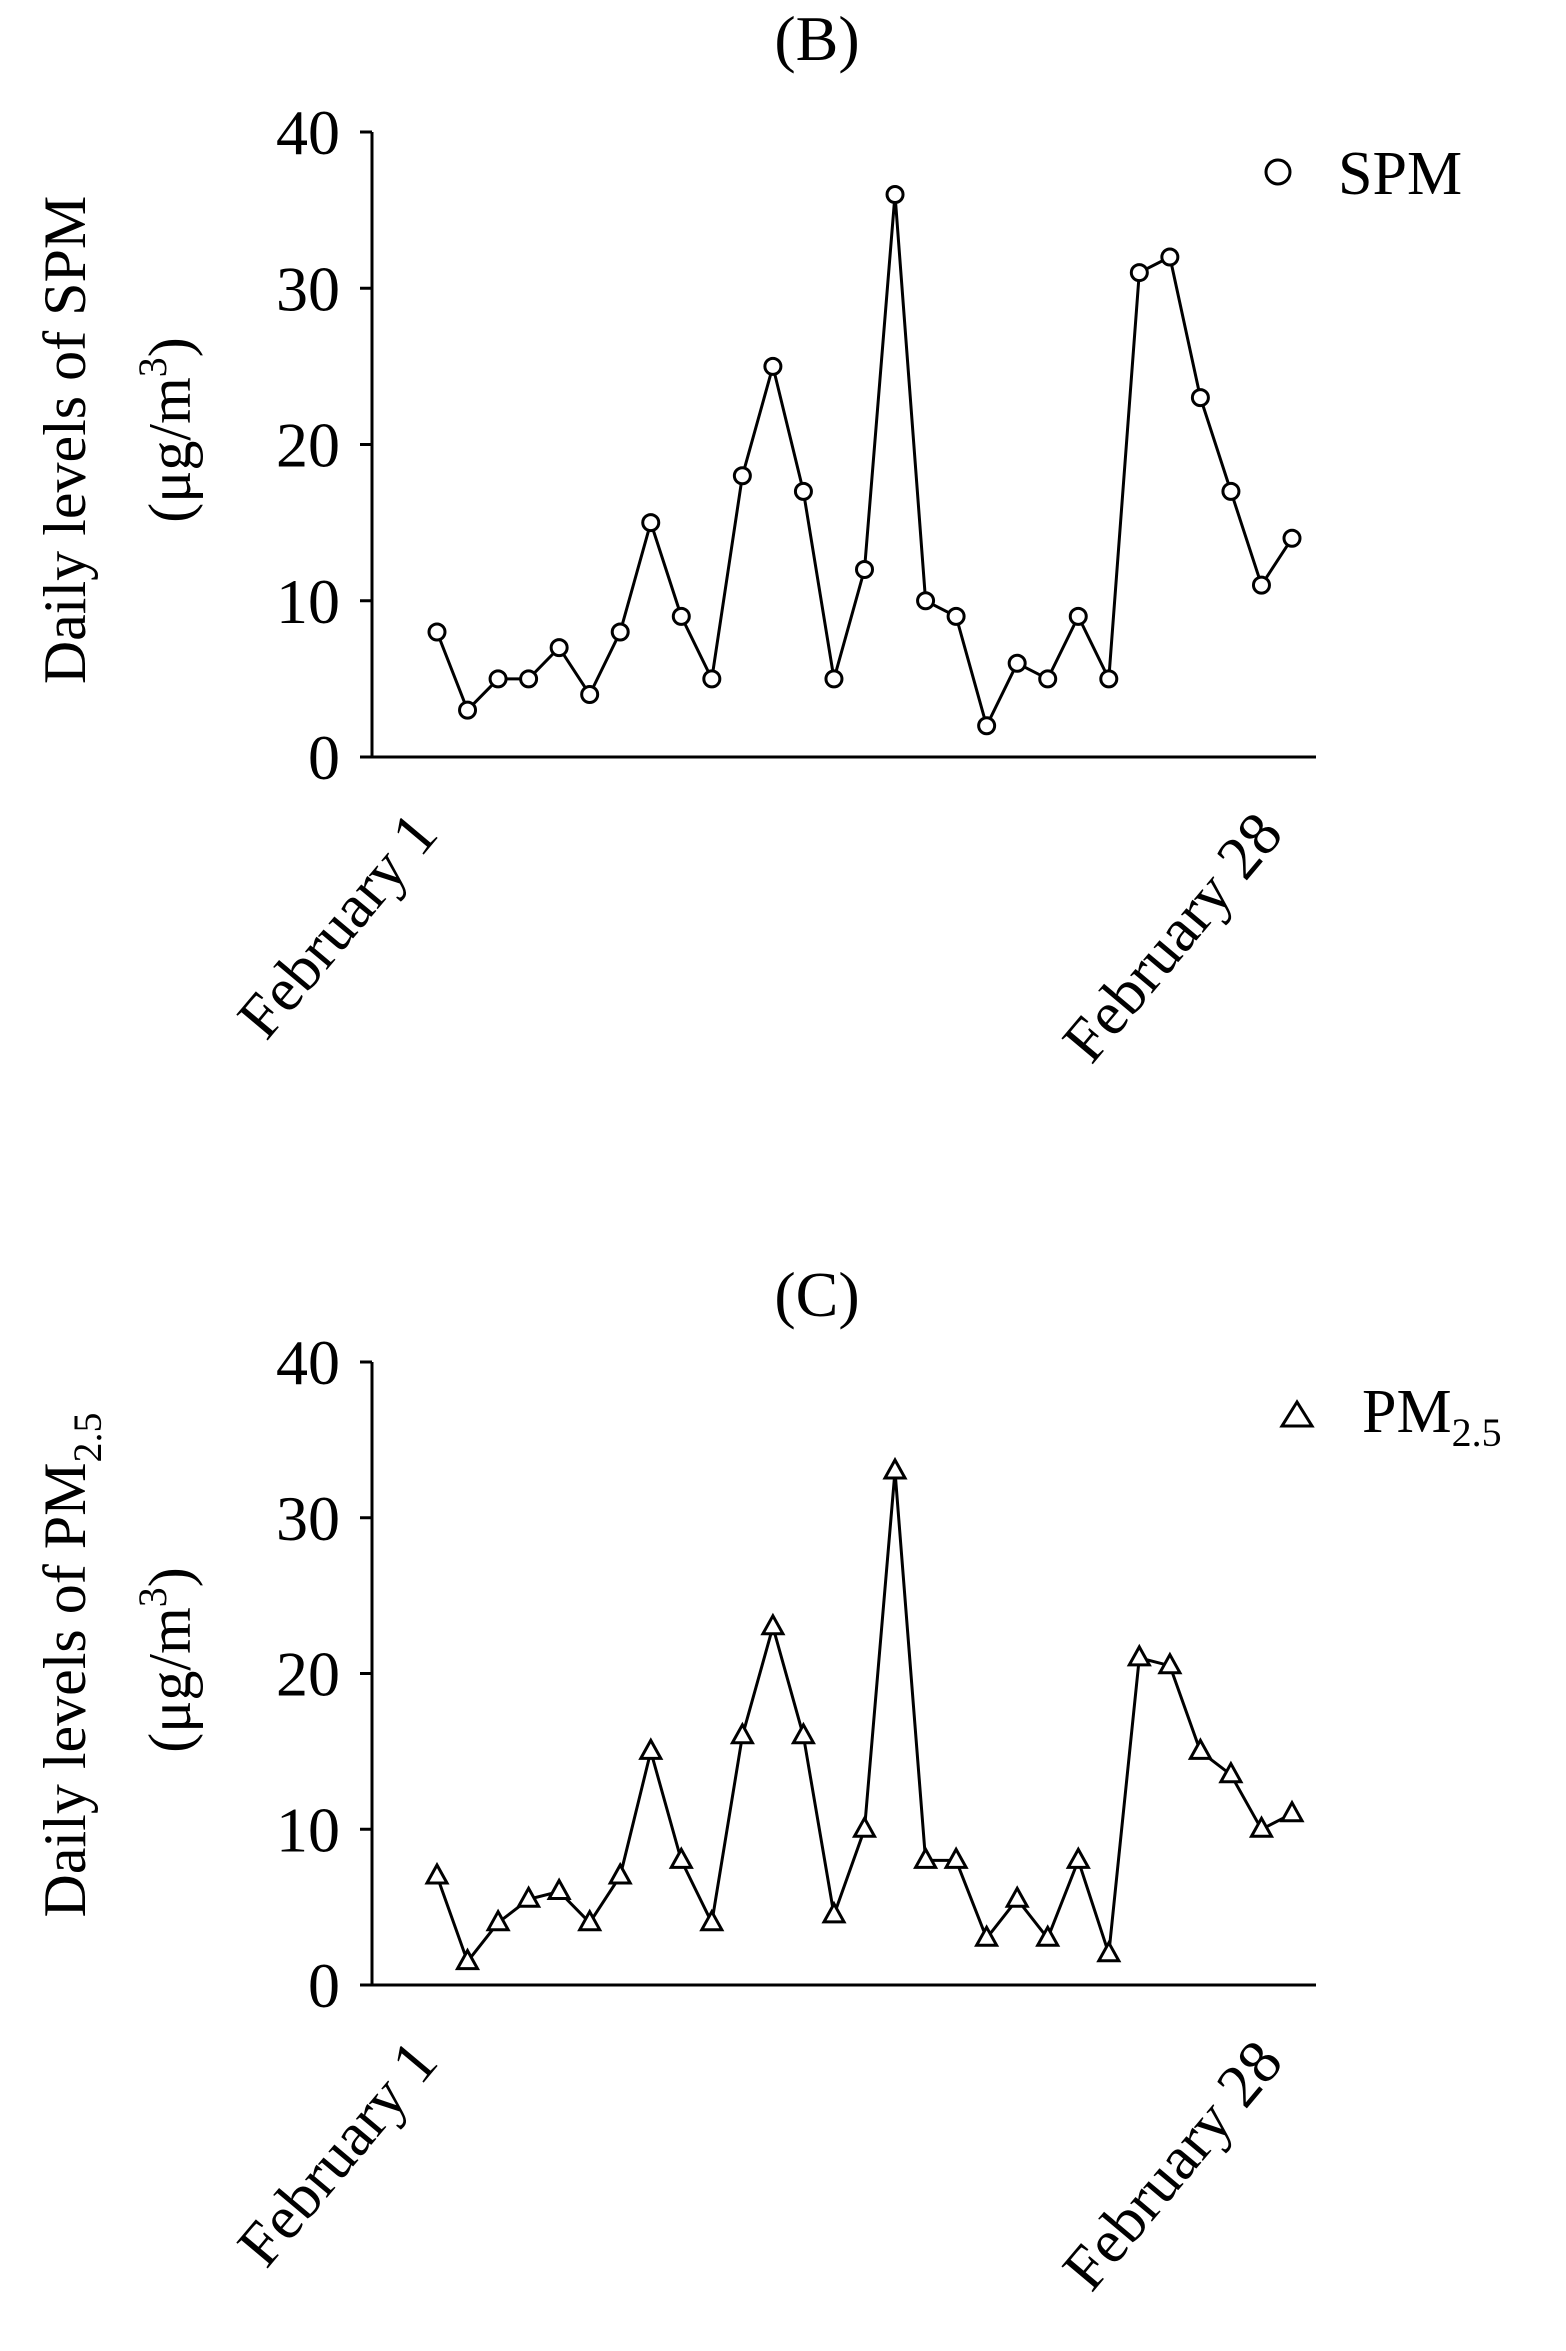  Describe the element at coordinates (816, 38) in the screenshot. I see `chart-title: (B)` at that location.